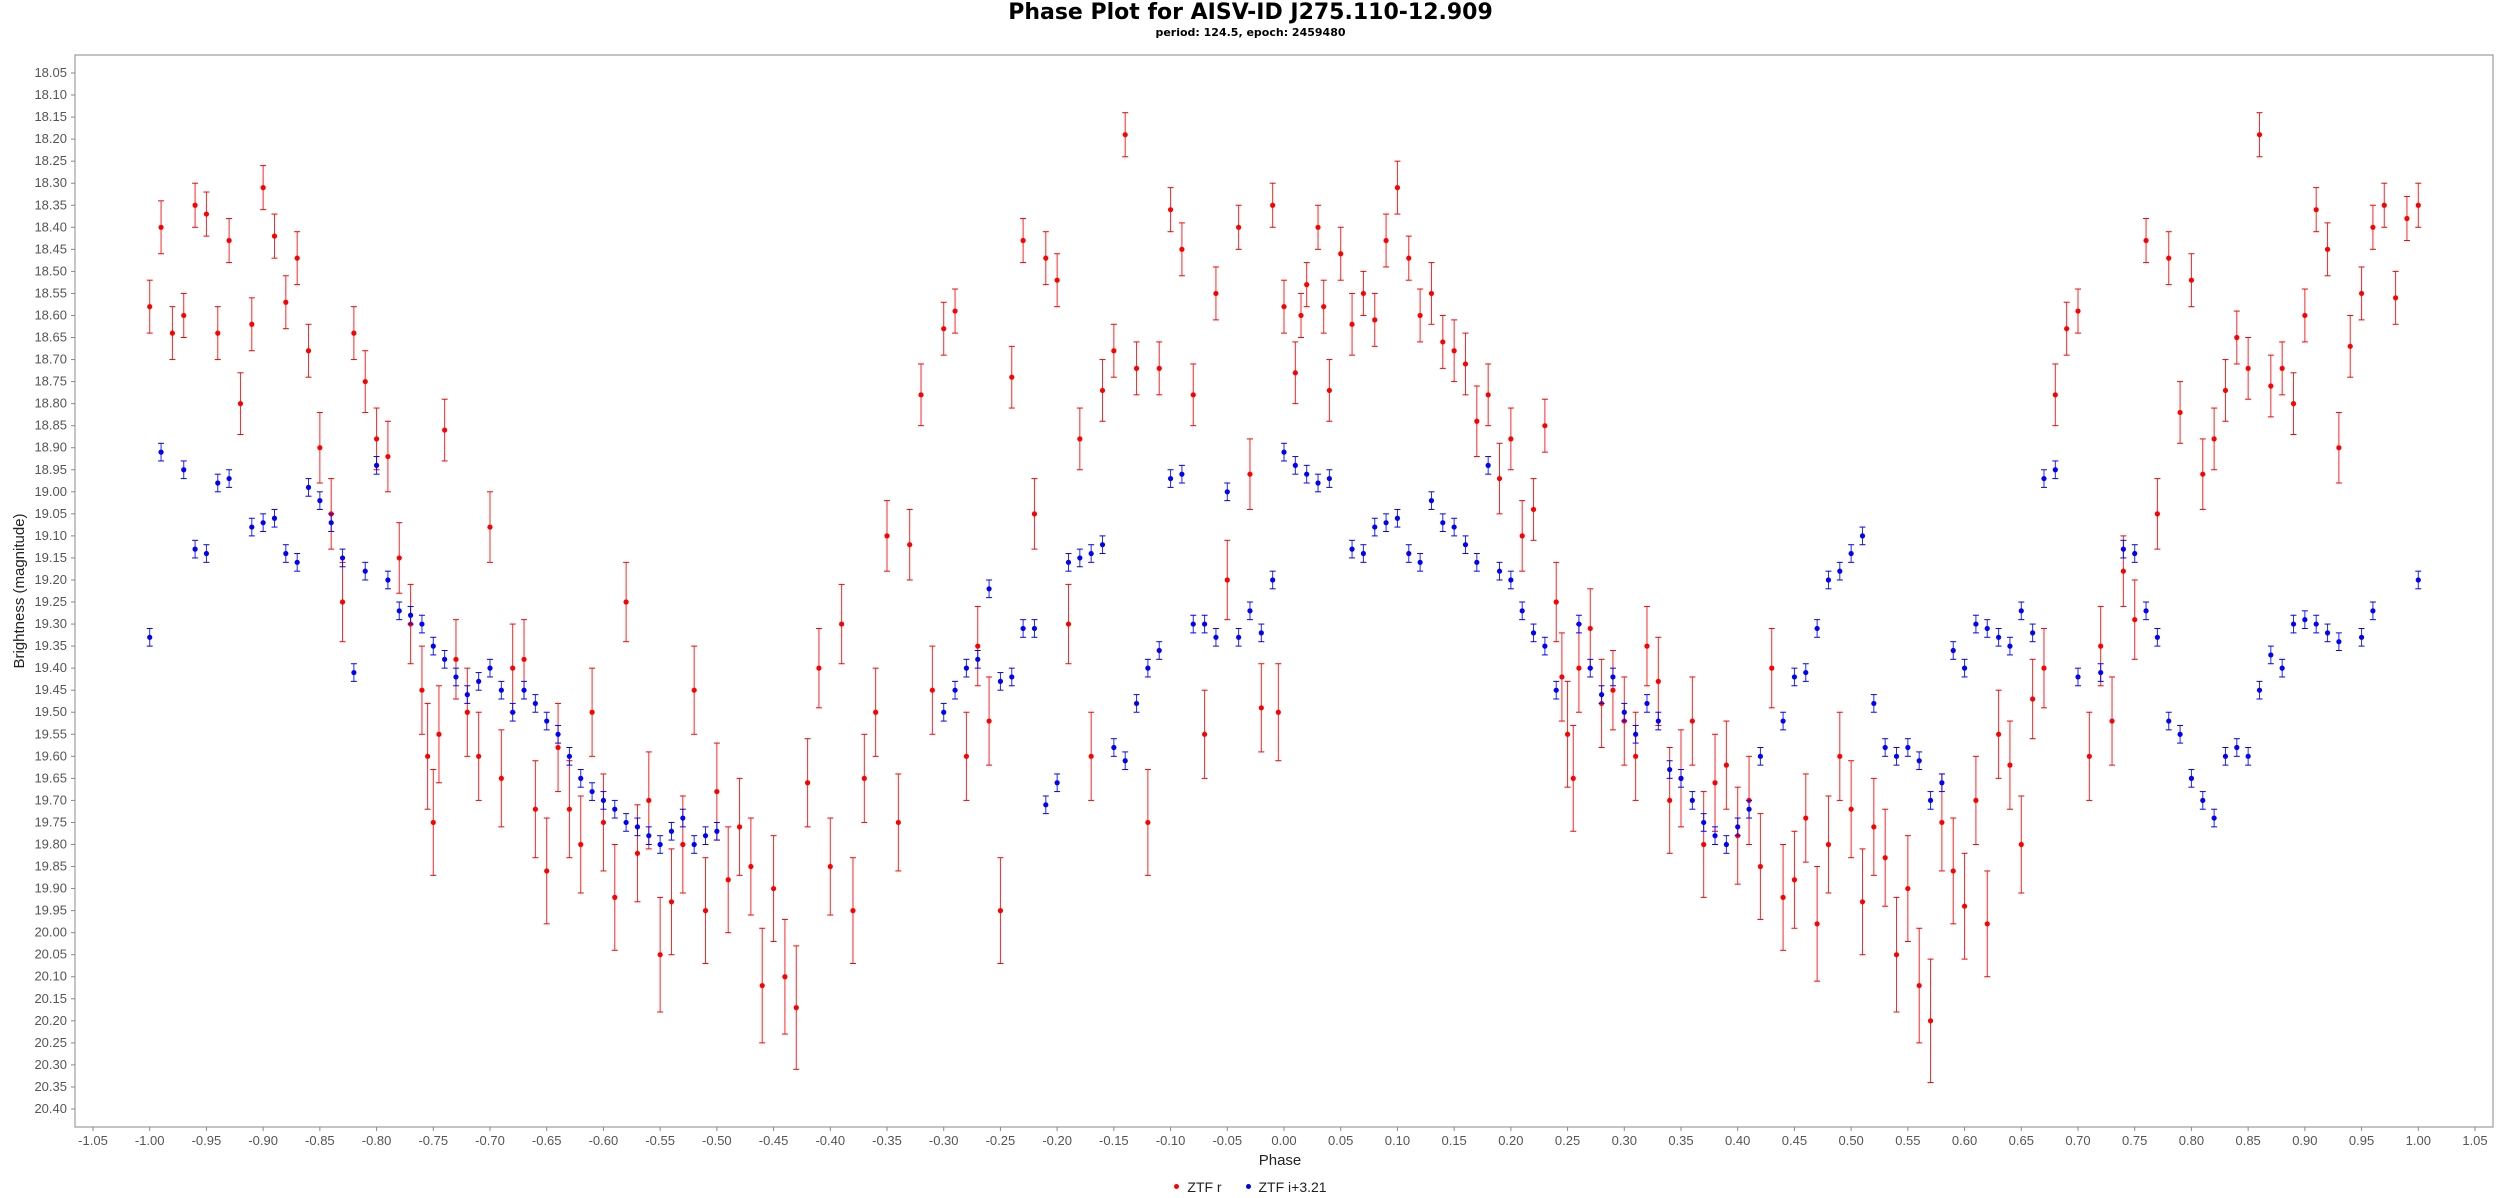 Image resolution: width=2501 pixels, height=1198 pixels. What do you see at coordinates (1177, 1186) in the screenshot?
I see `legend-red-dot-icon` at bounding box center [1177, 1186].